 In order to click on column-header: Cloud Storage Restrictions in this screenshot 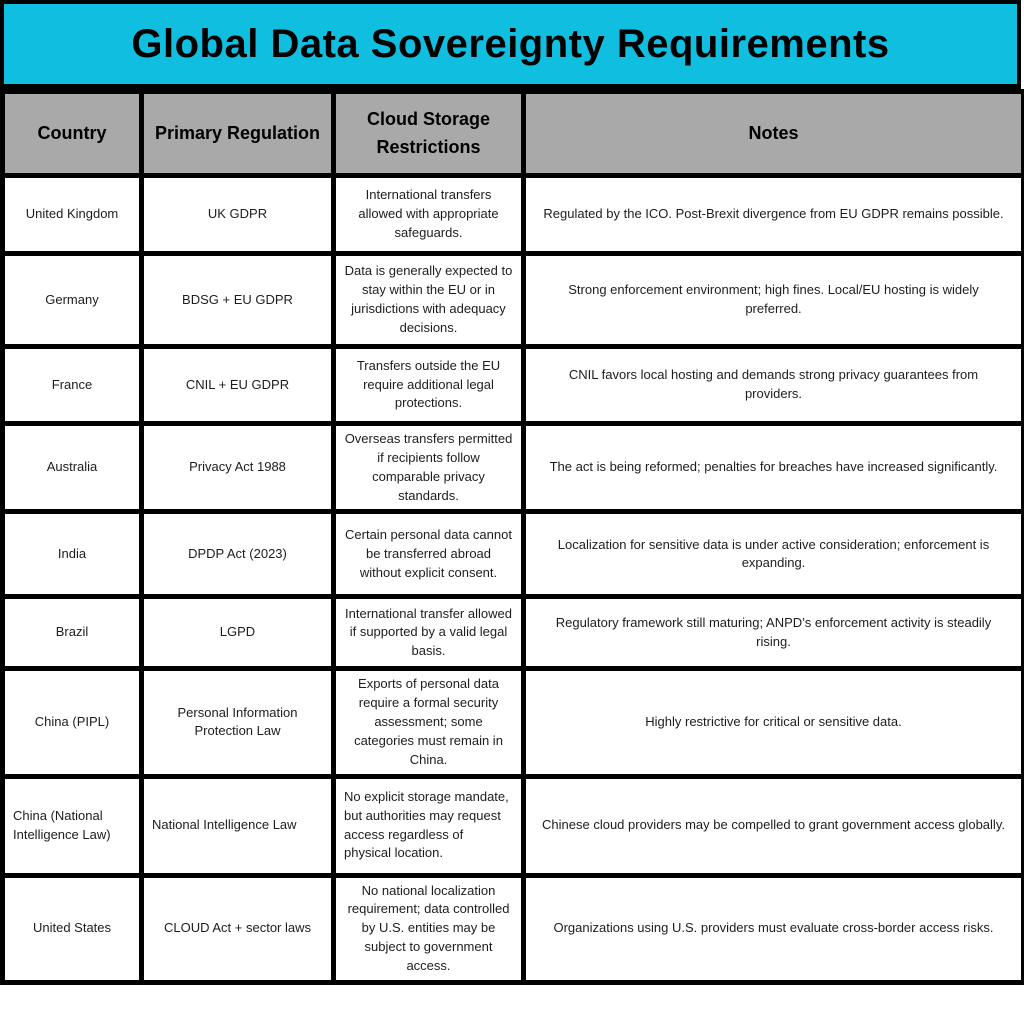, I will do `click(428, 133)`.